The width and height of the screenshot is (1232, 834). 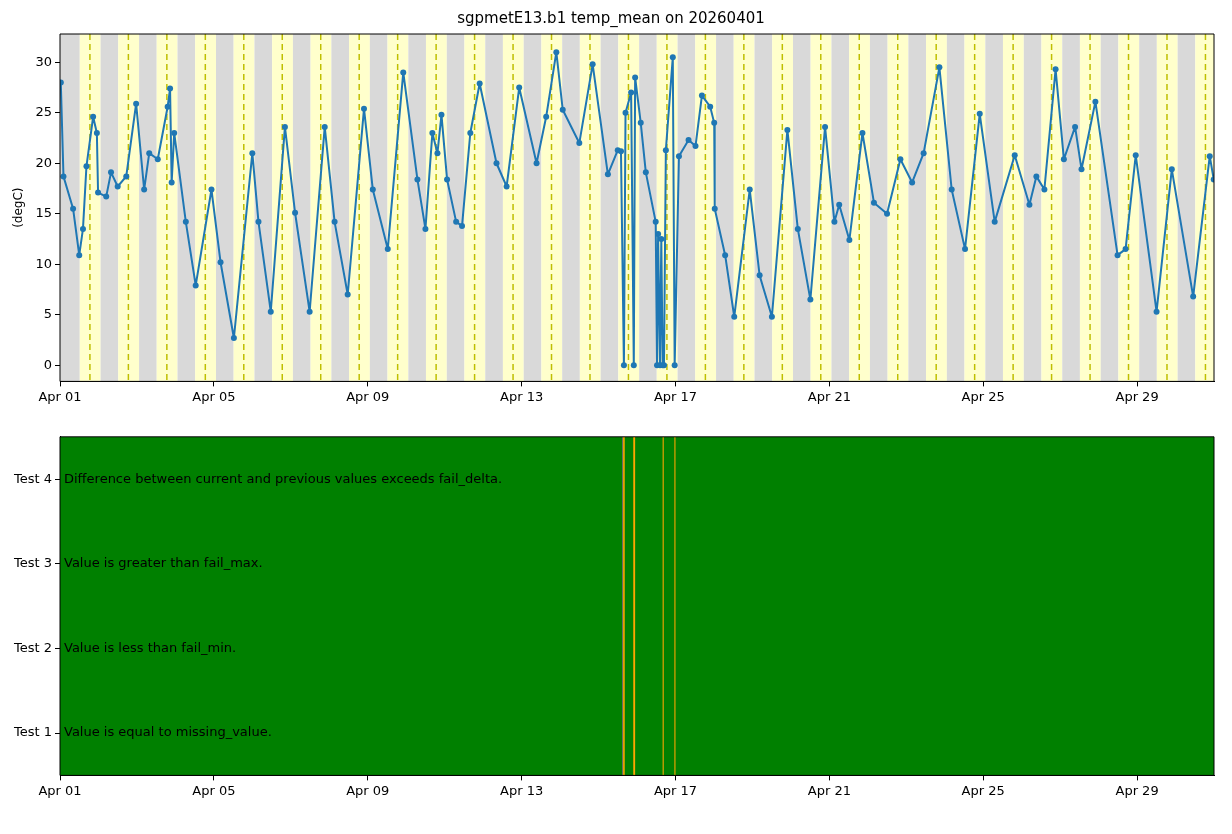 I want to click on y-tick-label: 20, so click(x=43, y=162).